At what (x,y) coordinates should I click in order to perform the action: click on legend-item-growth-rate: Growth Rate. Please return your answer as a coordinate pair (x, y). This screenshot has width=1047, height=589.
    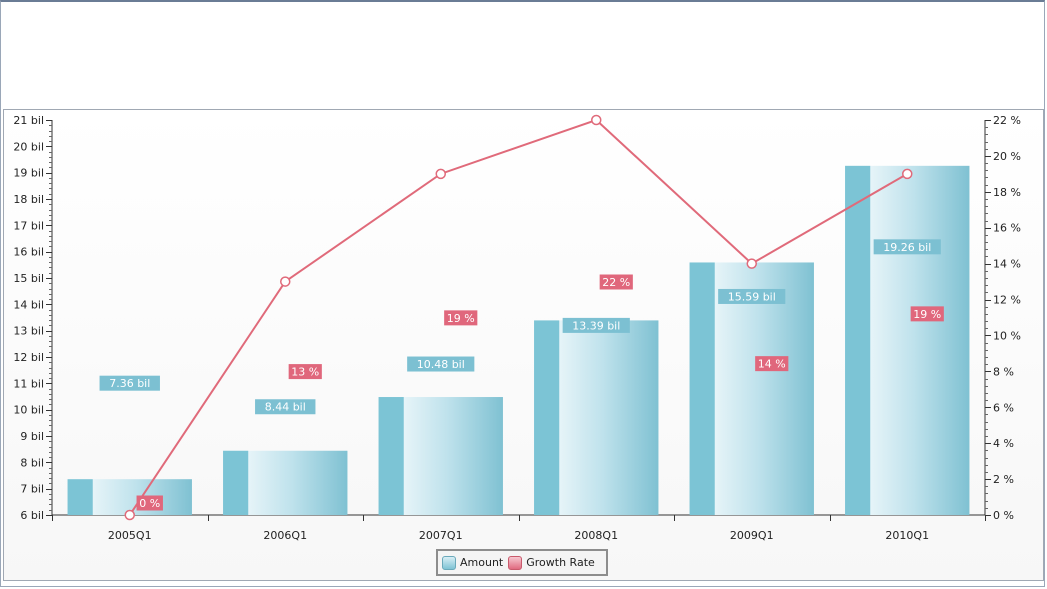
    Looking at the image, I should click on (551, 562).